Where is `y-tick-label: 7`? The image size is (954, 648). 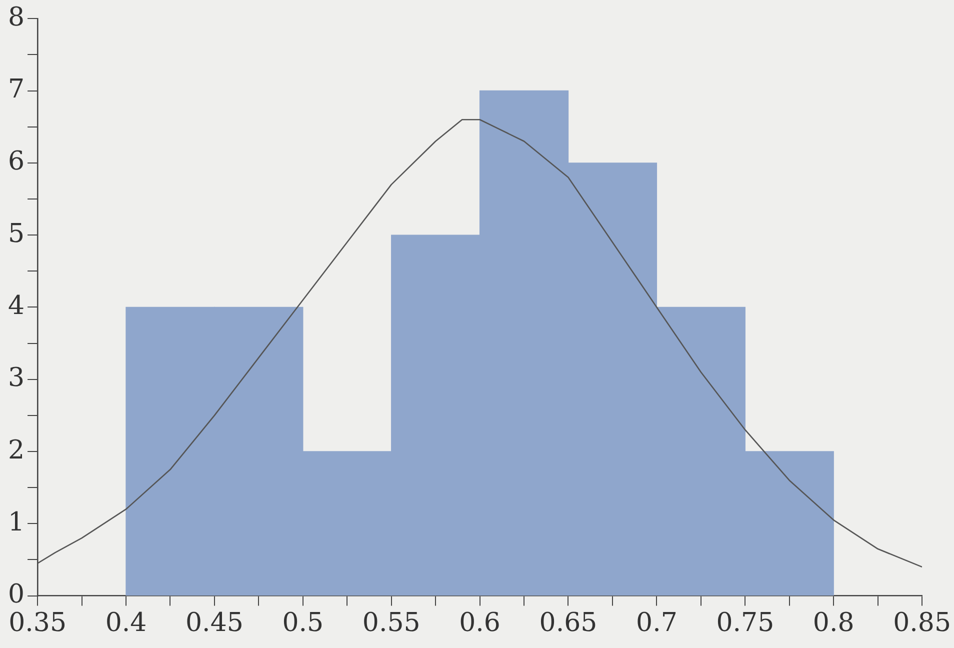
y-tick-label: 7 is located at coordinates (16, 89).